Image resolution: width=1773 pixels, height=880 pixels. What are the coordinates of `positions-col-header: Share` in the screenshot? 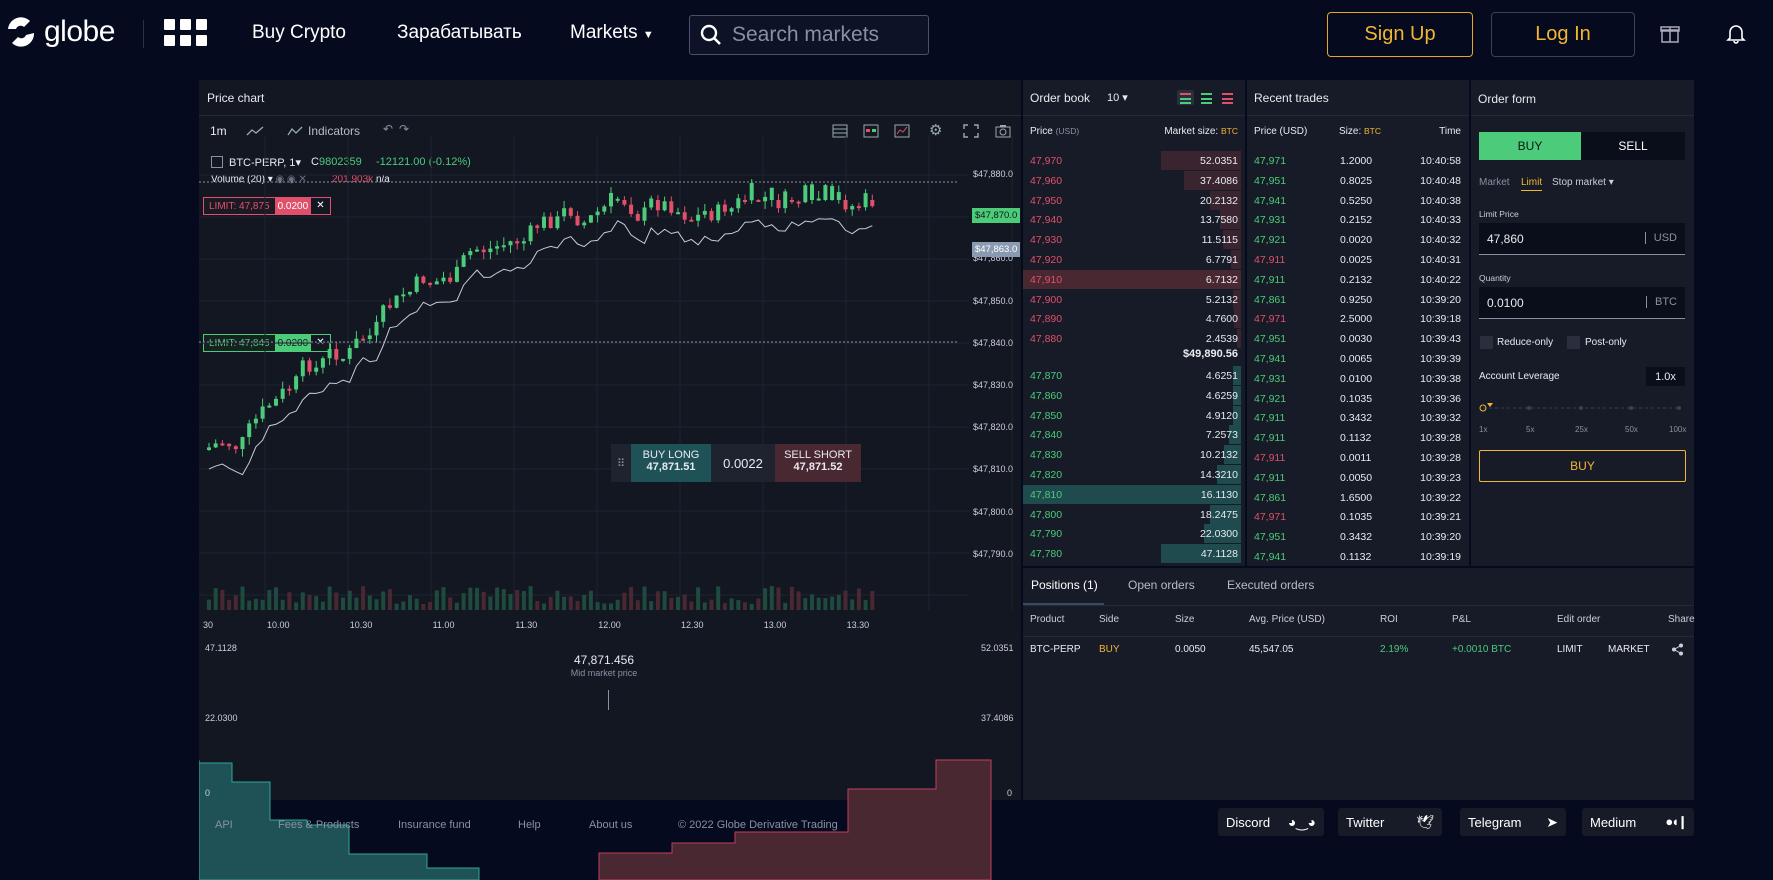 It's located at (1681, 619).